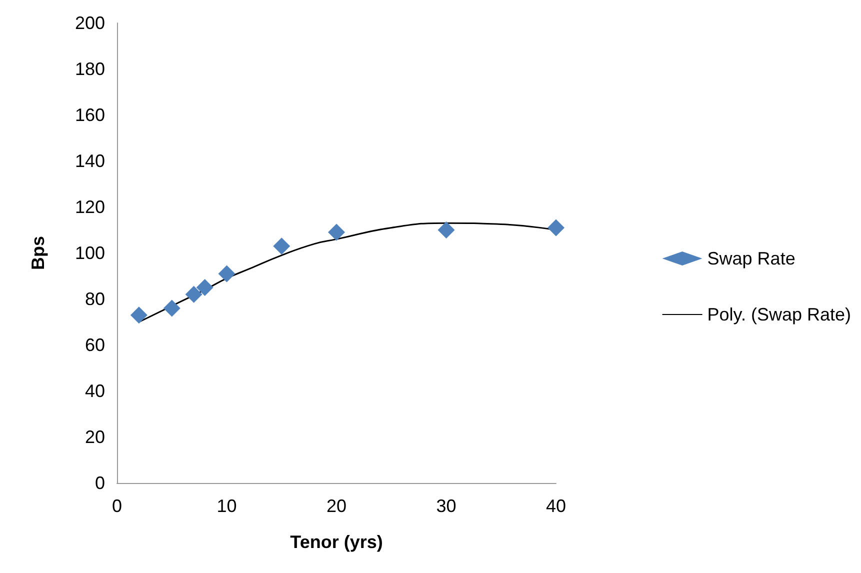 The height and width of the screenshot is (573, 861). What do you see at coordinates (751, 258) in the screenshot?
I see `legend-label: Swap Rate` at bounding box center [751, 258].